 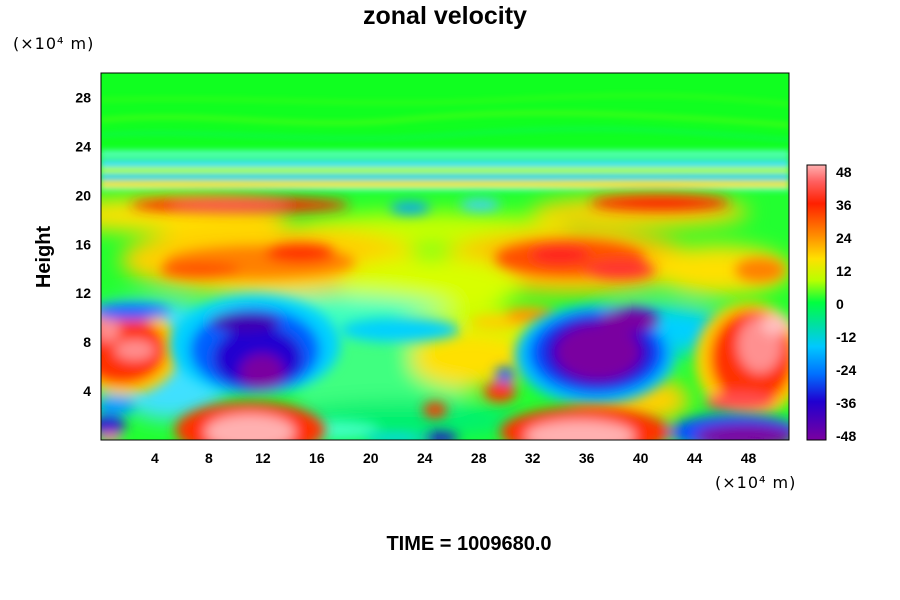 What do you see at coordinates (83, 97) in the screenshot?
I see `y-tick-label: 28` at bounding box center [83, 97].